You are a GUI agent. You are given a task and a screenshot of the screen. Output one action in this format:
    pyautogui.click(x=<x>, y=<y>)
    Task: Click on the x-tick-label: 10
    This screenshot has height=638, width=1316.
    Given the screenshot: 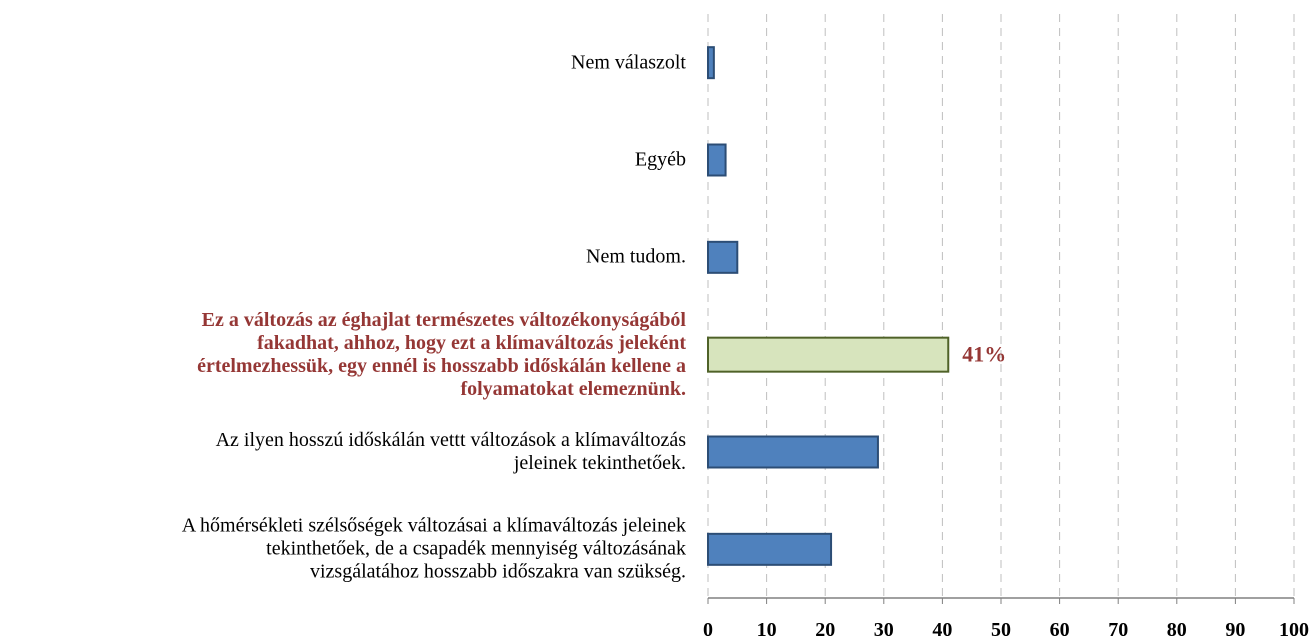 What is the action you would take?
    pyautogui.click(x=767, y=628)
    